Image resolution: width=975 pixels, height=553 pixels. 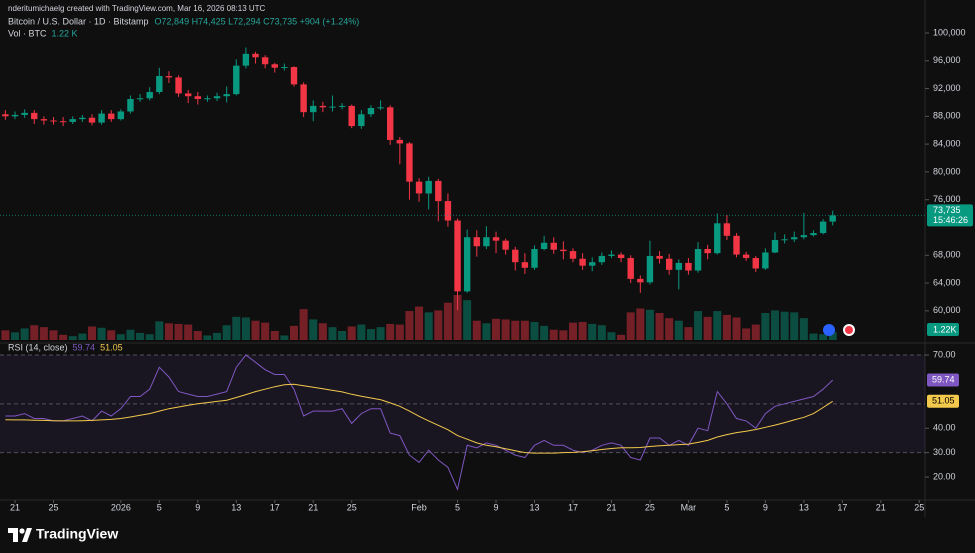 What do you see at coordinates (950, 220) in the screenshot?
I see `countdown: 15:46:26` at bounding box center [950, 220].